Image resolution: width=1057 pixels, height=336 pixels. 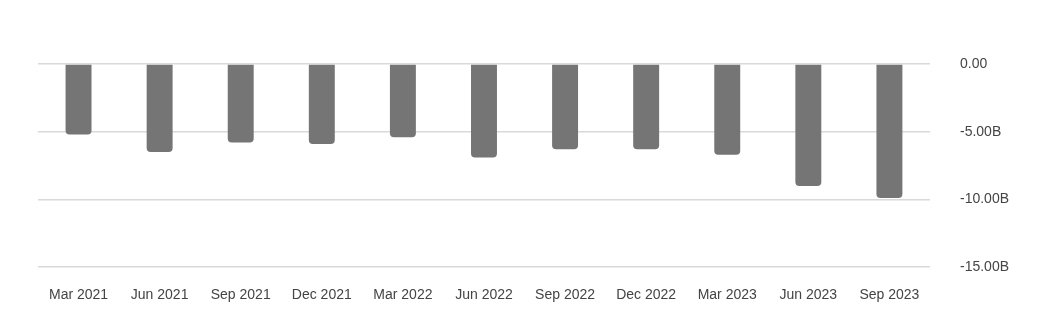 I want to click on x-tick-label: Mar 2023, so click(x=727, y=294).